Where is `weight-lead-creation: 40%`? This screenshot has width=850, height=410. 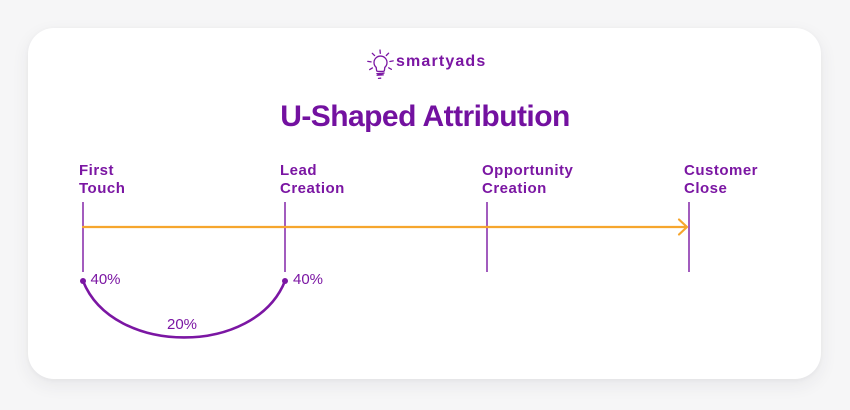 weight-lead-creation: 40% is located at coordinates (308, 279).